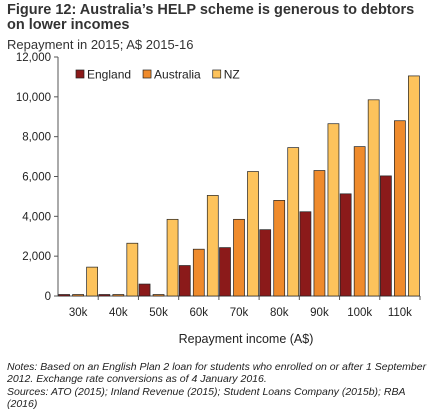 The width and height of the screenshot is (441, 420). What do you see at coordinates (36, 217) in the screenshot?
I see `y-tick-label: 4,000` at bounding box center [36, 217].